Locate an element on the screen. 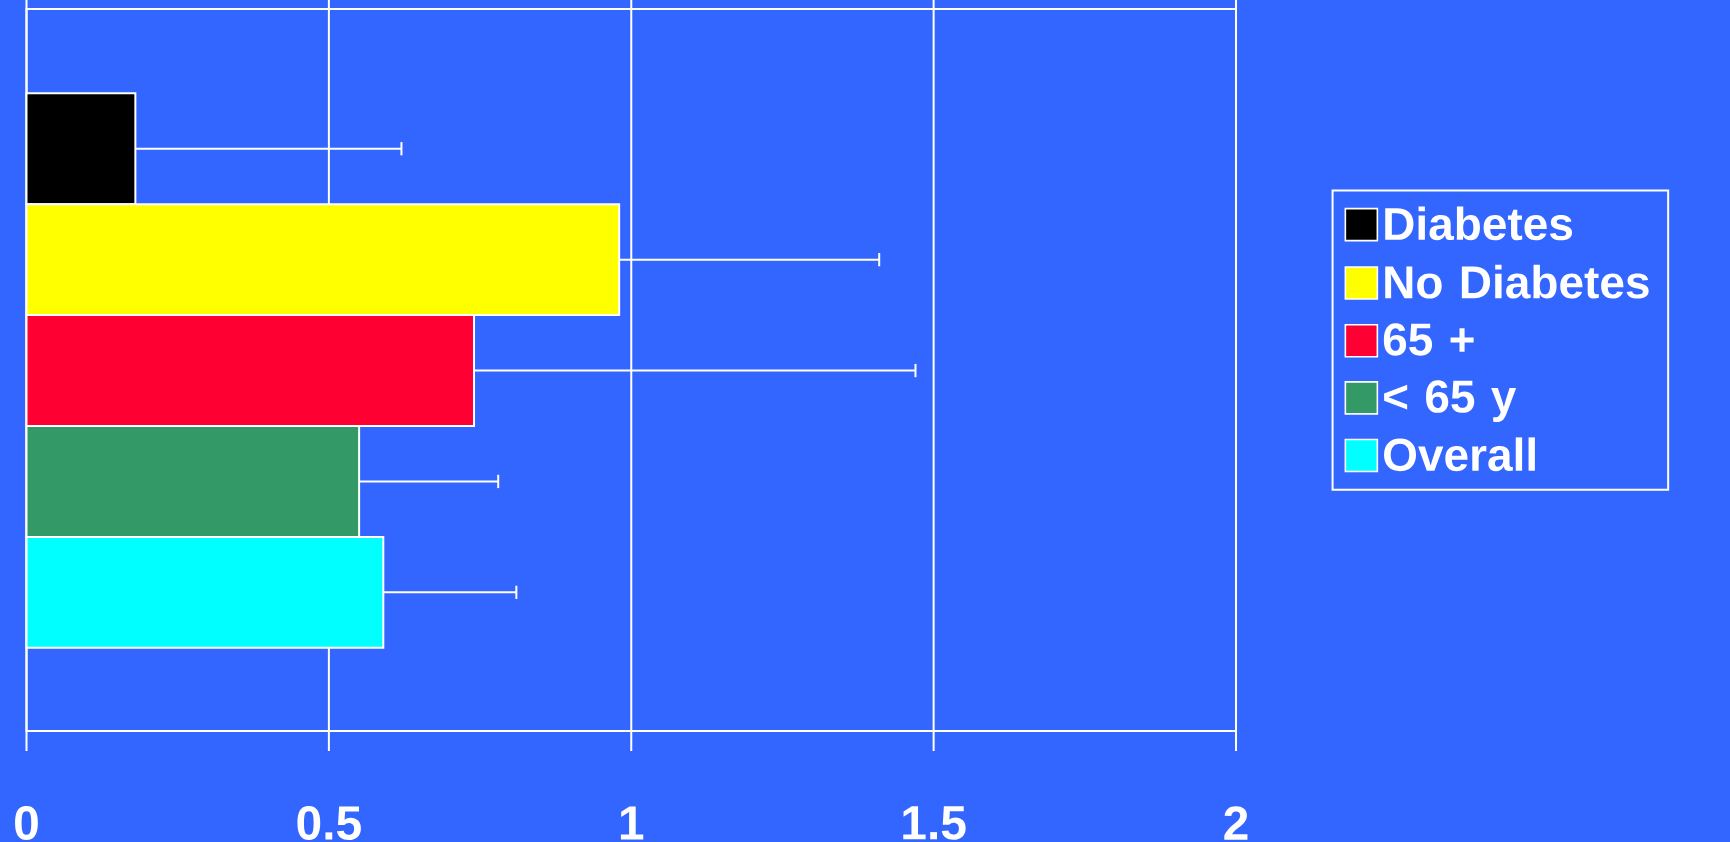 The image size is (1730, 842). x-tick-label: 1.5 is located at coordinates (934, 823).